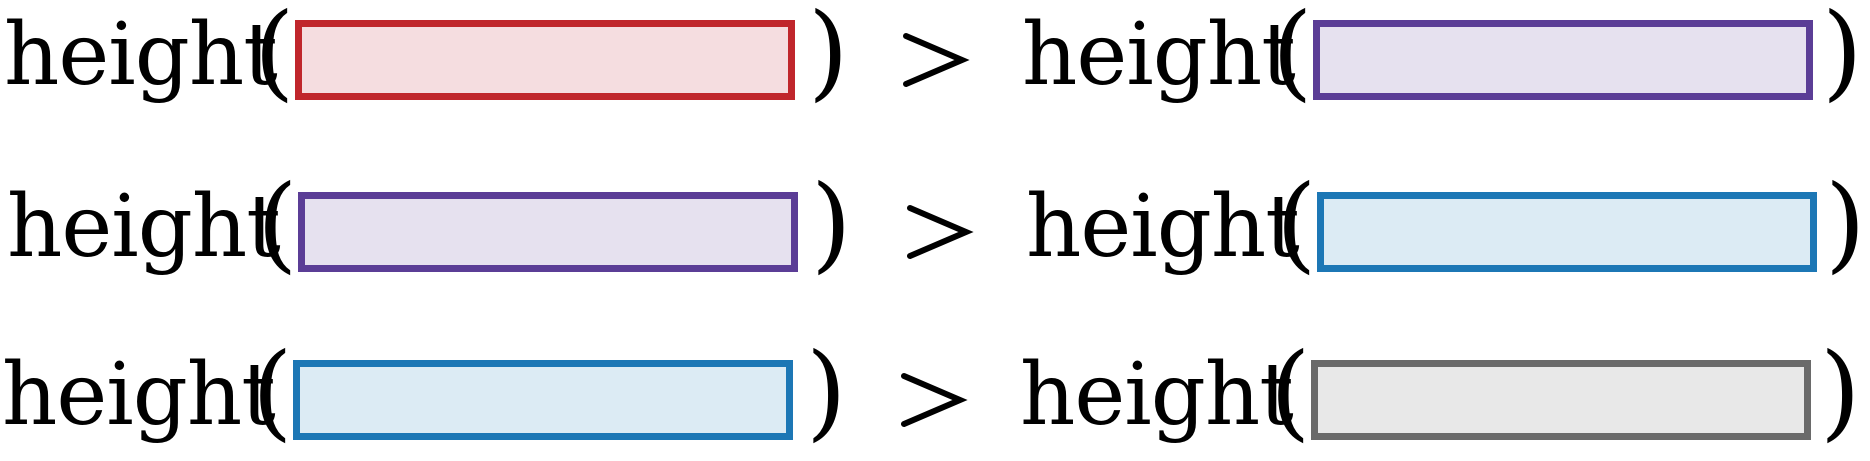 This screenshot has width=1870, height=461. Describe the element at coordinates (1561, 400) in the screenshot. I see `right-box-gray` at that location.